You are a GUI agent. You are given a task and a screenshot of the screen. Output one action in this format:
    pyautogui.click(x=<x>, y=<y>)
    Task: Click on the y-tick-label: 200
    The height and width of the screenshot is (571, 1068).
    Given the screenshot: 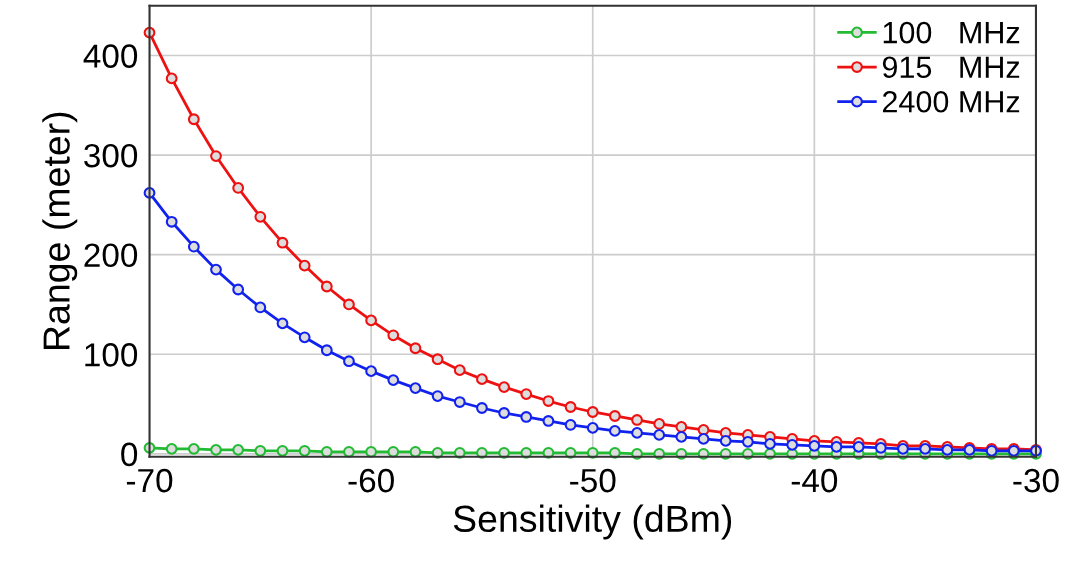 What is the action you would take?
    pyautogui.click(x=111, y=255)
    